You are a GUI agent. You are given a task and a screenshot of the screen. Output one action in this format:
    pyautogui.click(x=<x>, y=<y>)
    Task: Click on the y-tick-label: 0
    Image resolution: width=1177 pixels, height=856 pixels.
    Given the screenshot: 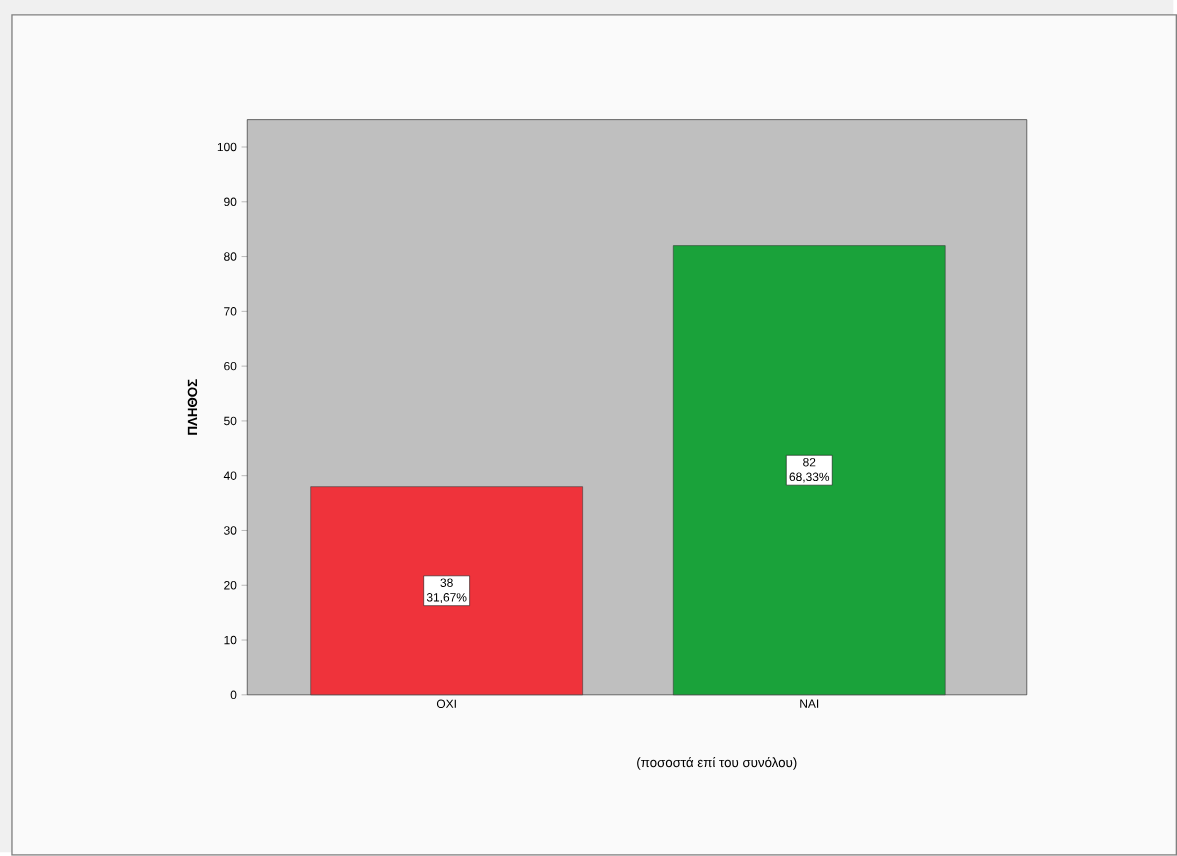 What is the action you would take?
    pyautogui.click(x=233, y=695)
    